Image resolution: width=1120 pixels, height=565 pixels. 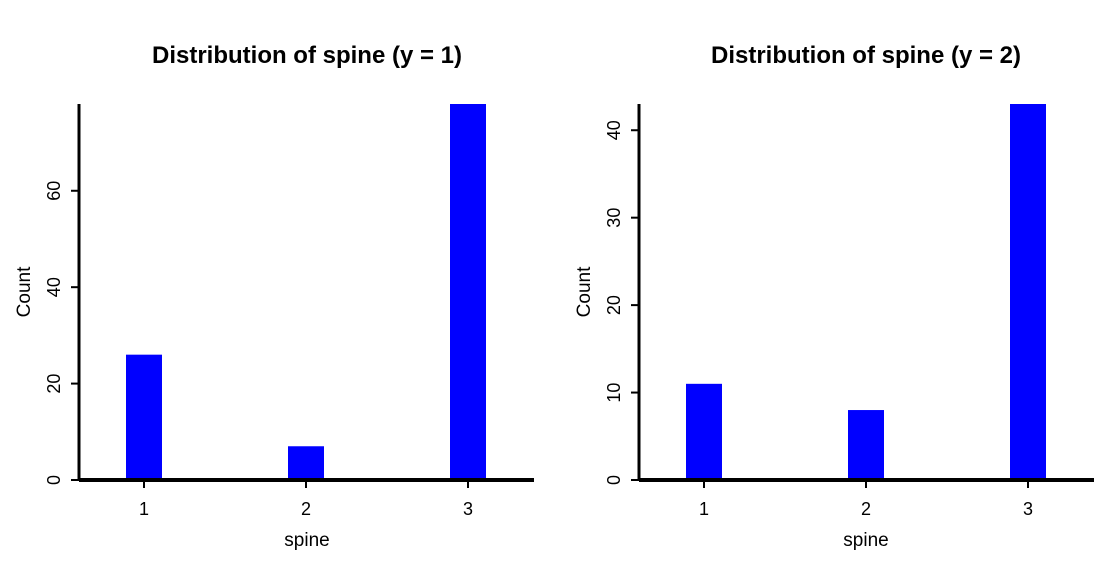 I want to click on y-tick-label: 60, so click(x=54, y=191).